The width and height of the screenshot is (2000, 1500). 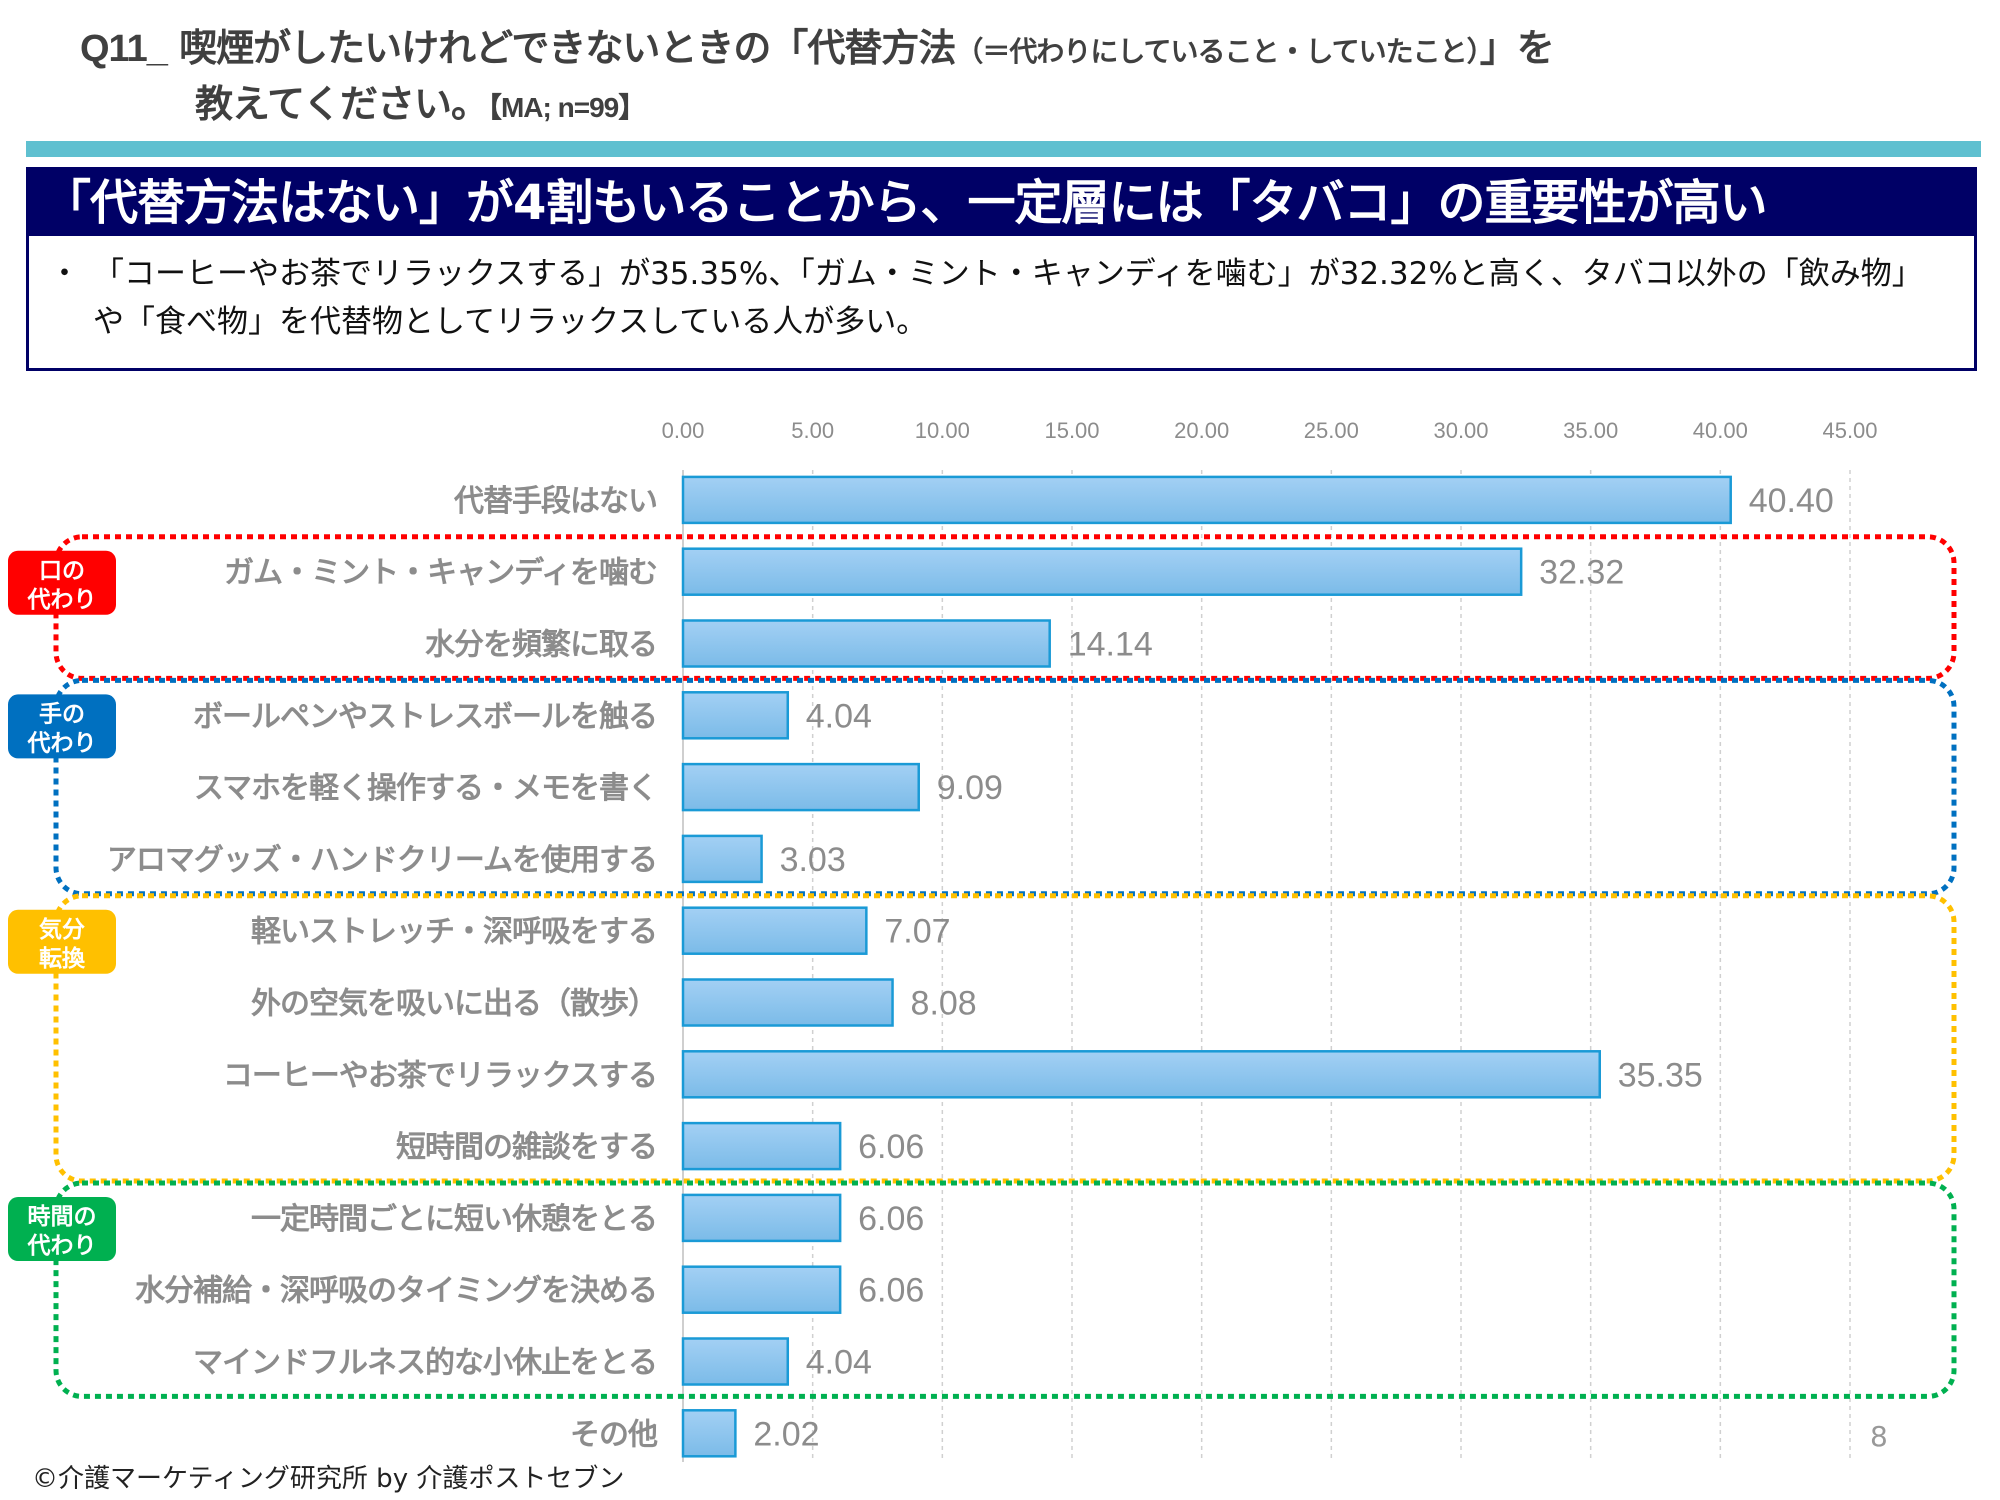 What do you see at coordinates (382, 860) in the screenshot?
I see `category-label: アロマグッズ・ハンドクリームを使用する` at bounding box center [382, 860].